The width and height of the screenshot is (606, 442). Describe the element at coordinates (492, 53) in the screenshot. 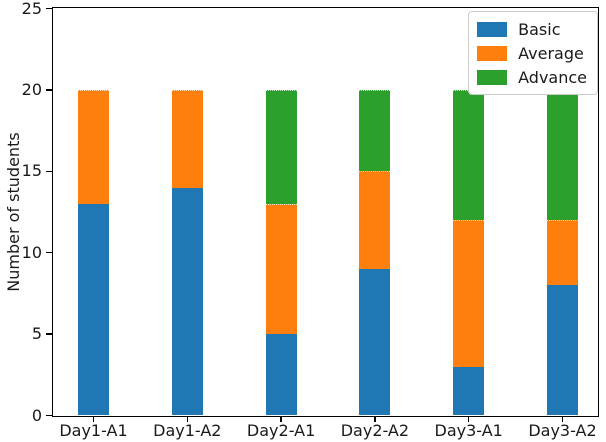

I see `legend-swatch-average` at that location.